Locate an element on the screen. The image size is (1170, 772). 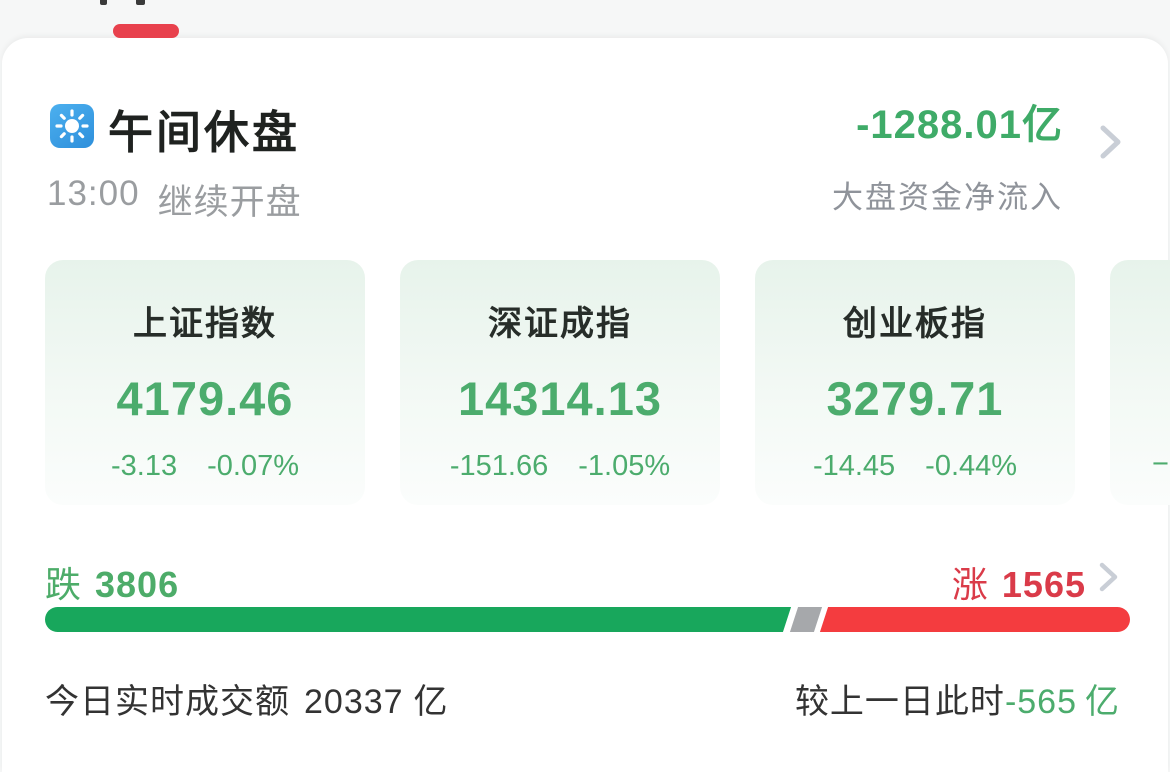
session-subtitle: 13:00 继续开盘 is located at coordinates (174, 199).